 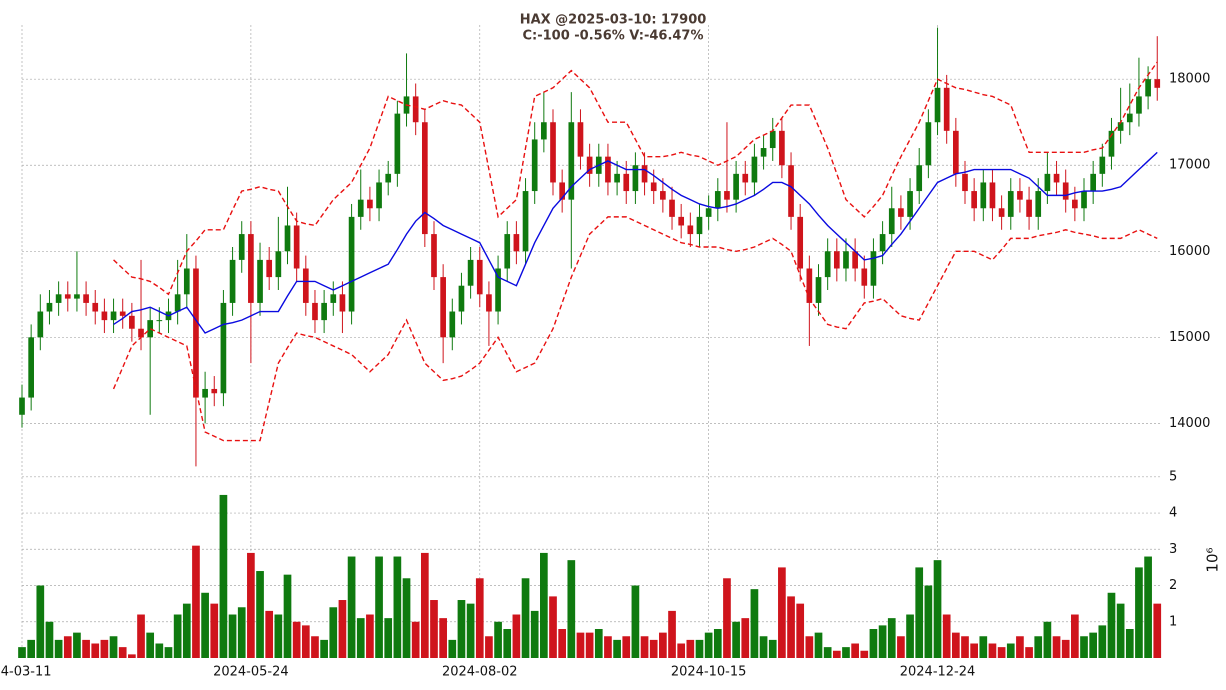 I want to click on x-tick-label: 2024-08-02, so click(x=480, y=672).